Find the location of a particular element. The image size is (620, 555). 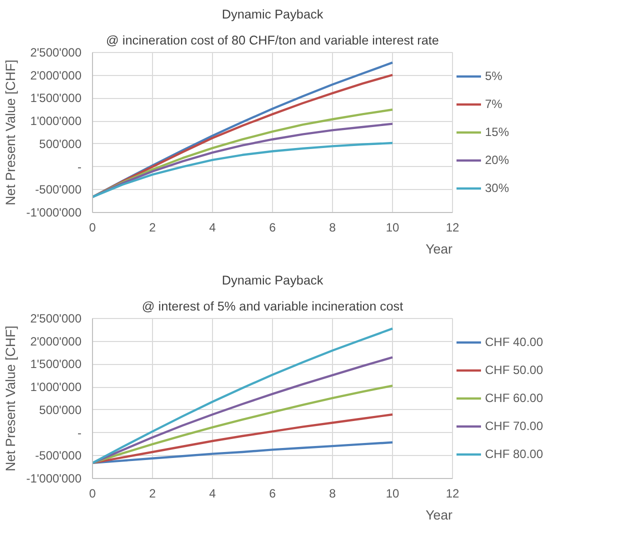

legend-label: CHF 60.00 is located at coordinates (514, 398).